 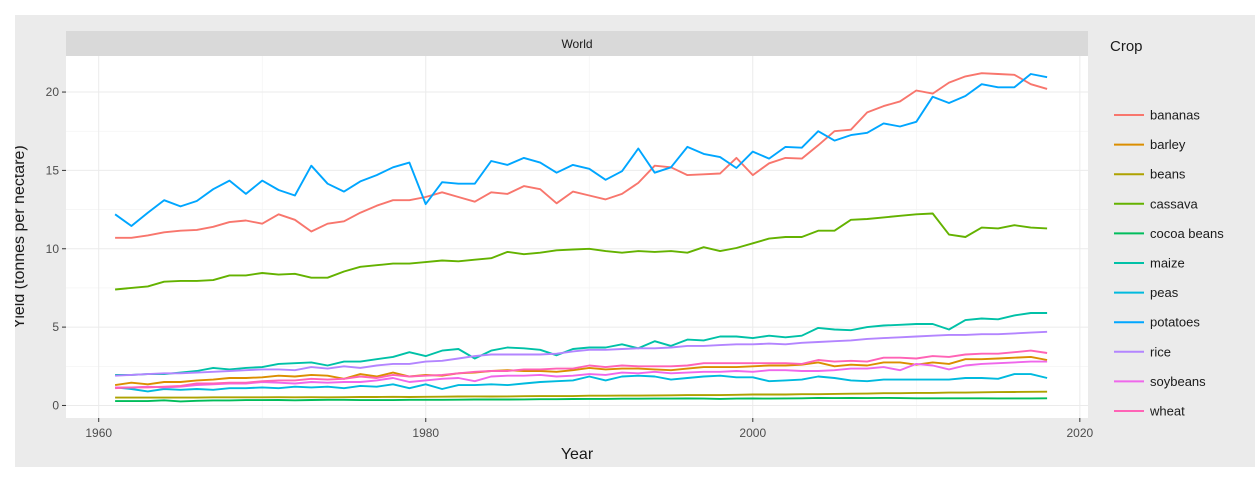 What do you see at coordinates (1175, 115) in the screenshot?
I see `legend-label: bananas` at bounding box center [1175, 115].